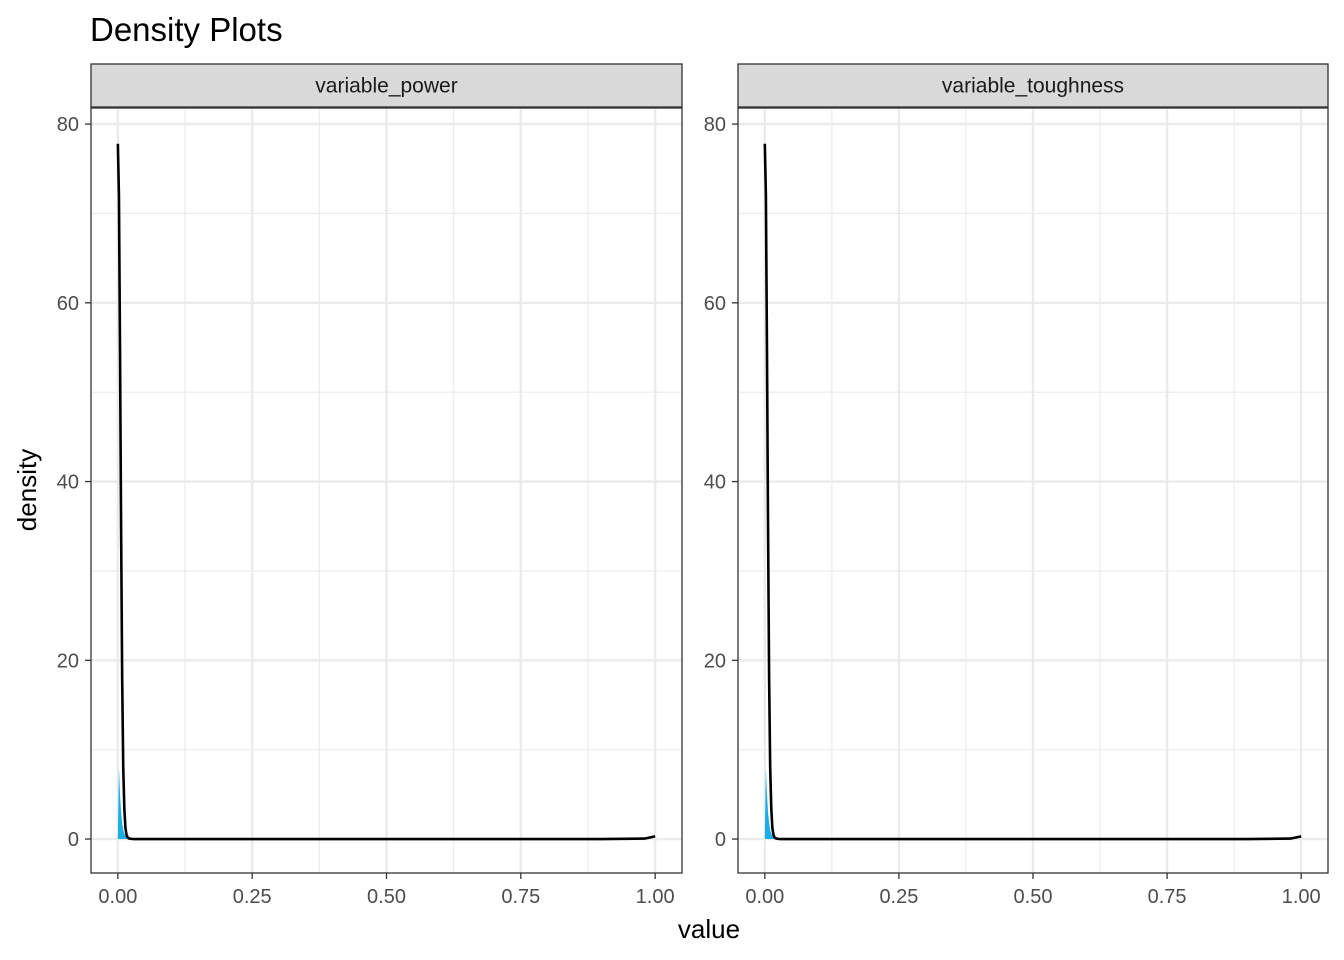  I want to click on facet-strip-label: variable_toughness, so click(1033, 86).